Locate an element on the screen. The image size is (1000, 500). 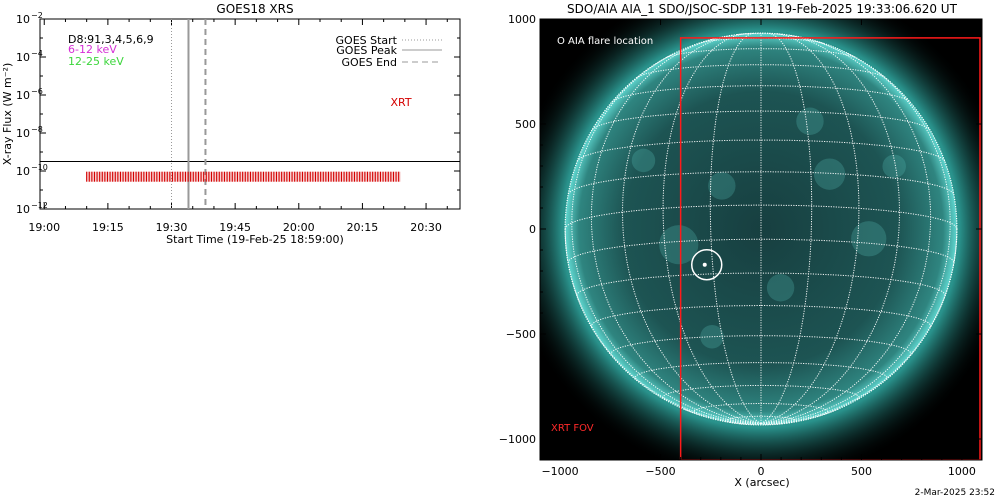
xrt-fov-label: XRT FOV is located at coordinates (572, 428).